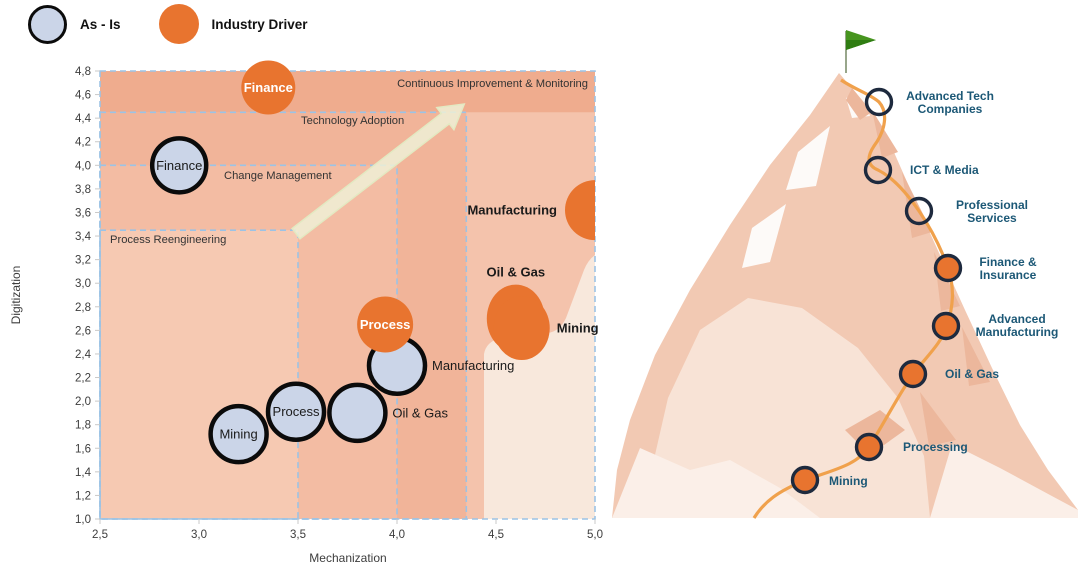 The width and height of the screenshot is (1078, 572). What do you see at coordinates (1008, 268) in the screenshot?
I see `milestone-label-finance-insurance: Finance & Insurance` at bounding box center [1008, 268].